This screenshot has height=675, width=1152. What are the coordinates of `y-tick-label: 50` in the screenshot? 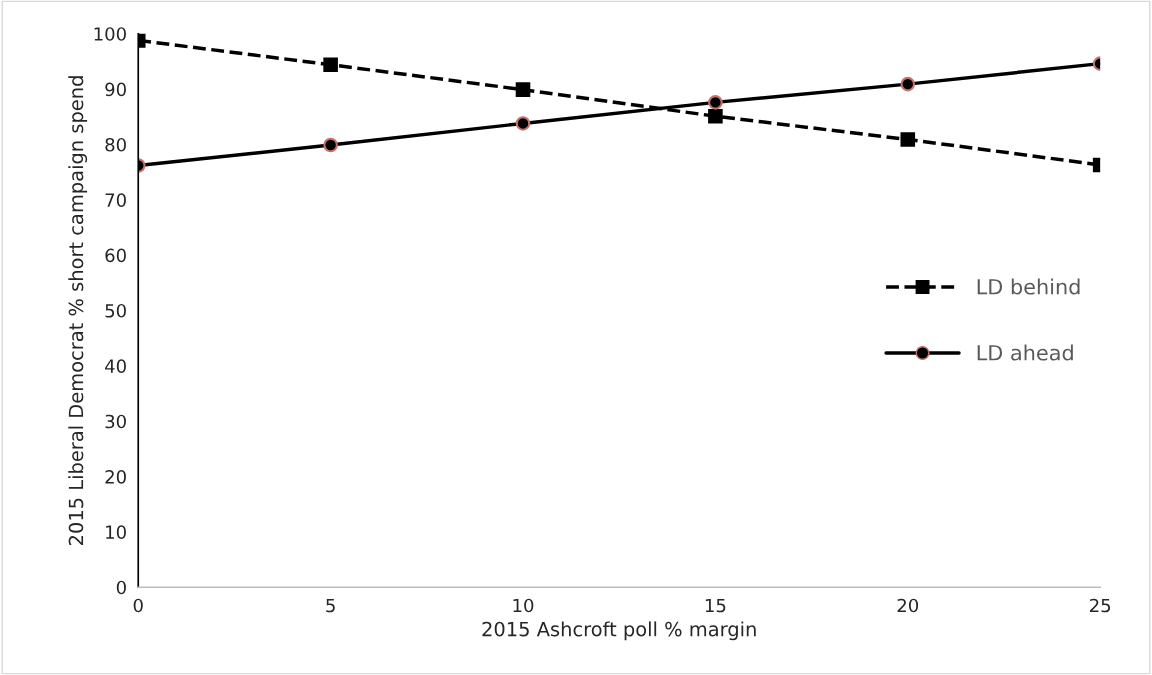 It's located at (115, 310).